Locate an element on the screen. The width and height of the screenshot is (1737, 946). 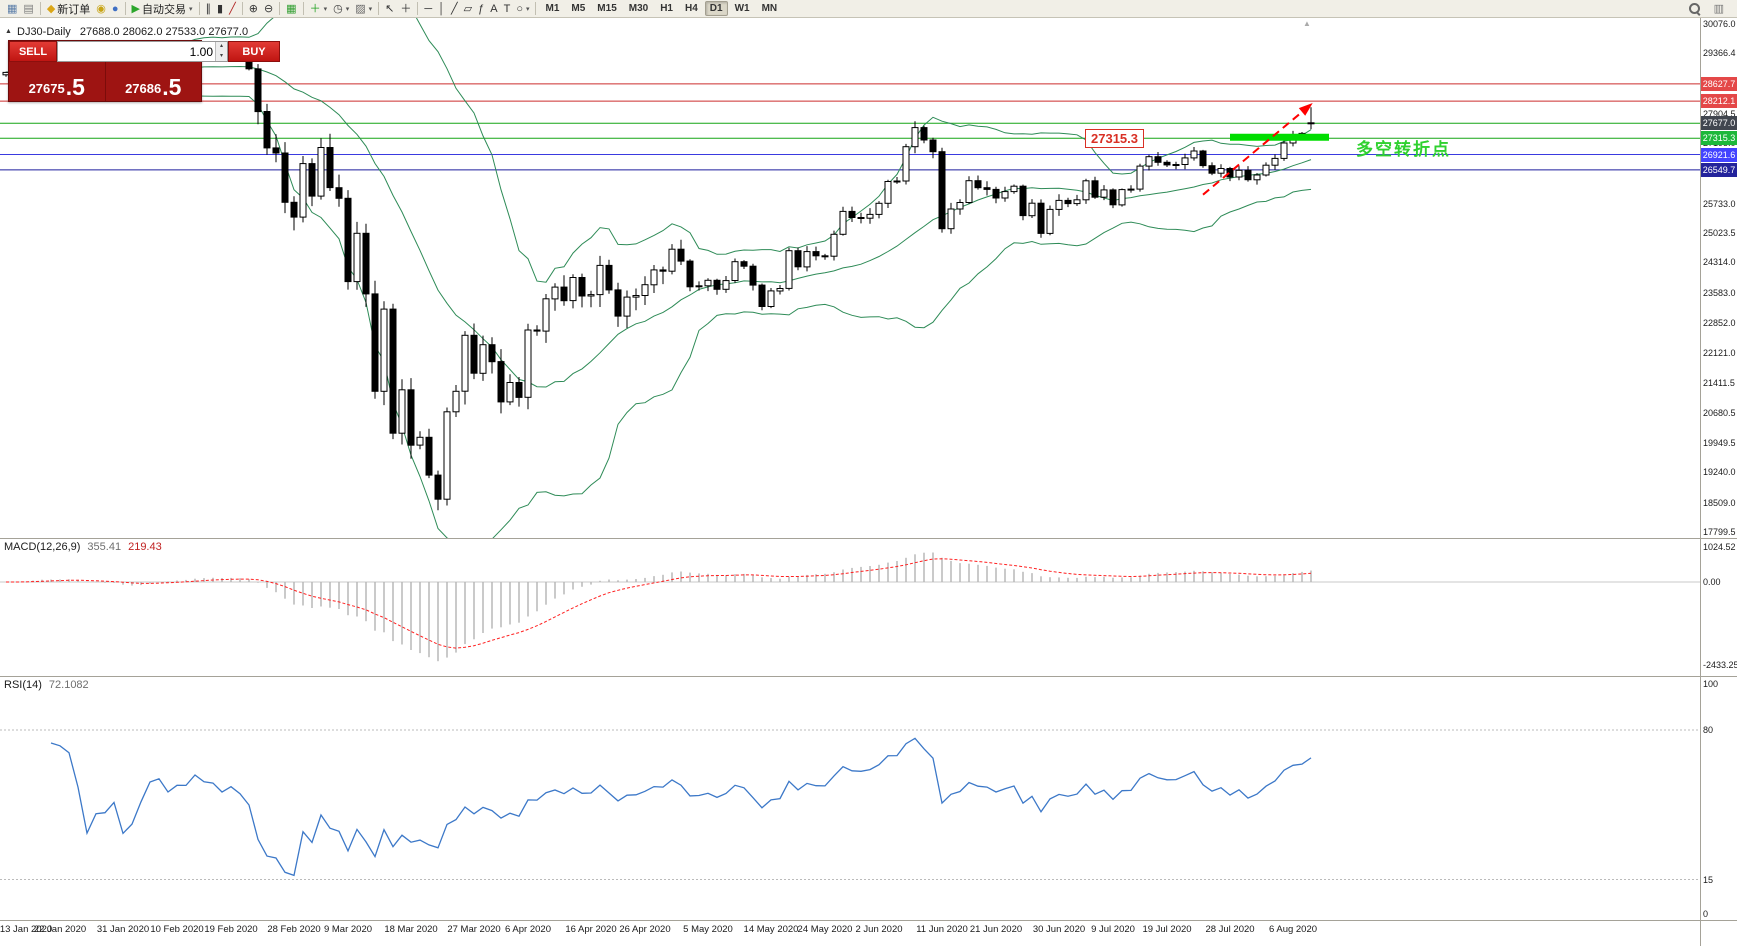
one-click-toggle: ▲ is located at coordinates (8, 31).